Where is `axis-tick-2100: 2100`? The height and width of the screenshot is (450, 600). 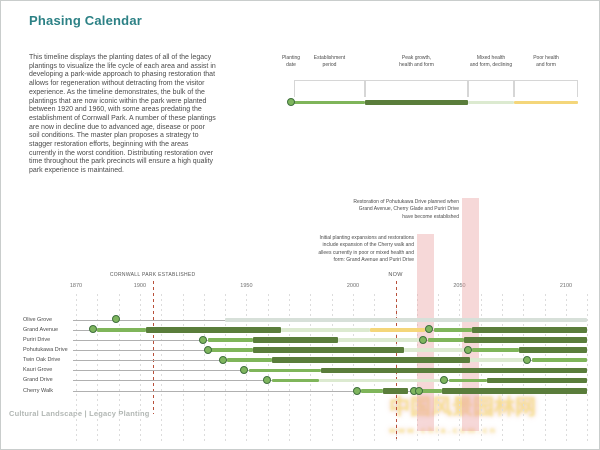
axis-tick-2100: 2100 is located at coordinates (566, 286).